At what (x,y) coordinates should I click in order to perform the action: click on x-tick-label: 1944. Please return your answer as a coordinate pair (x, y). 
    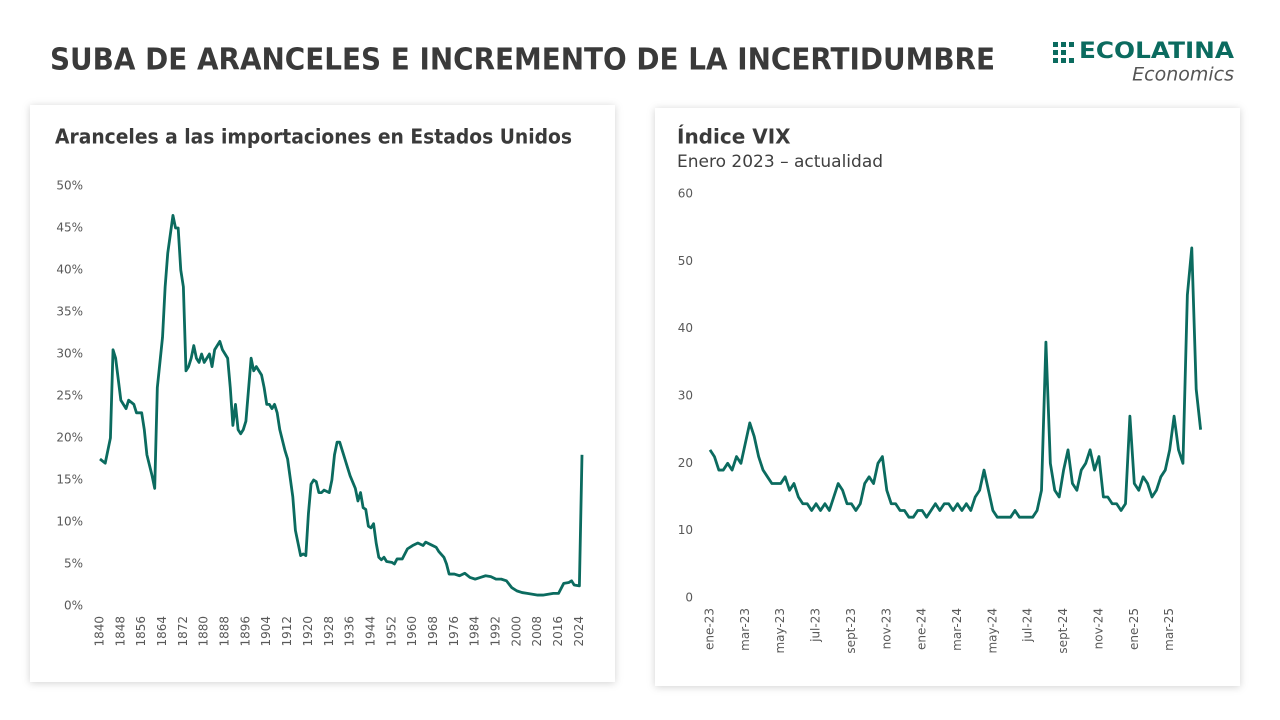
    Looking at the image, I should click on (370, 631).